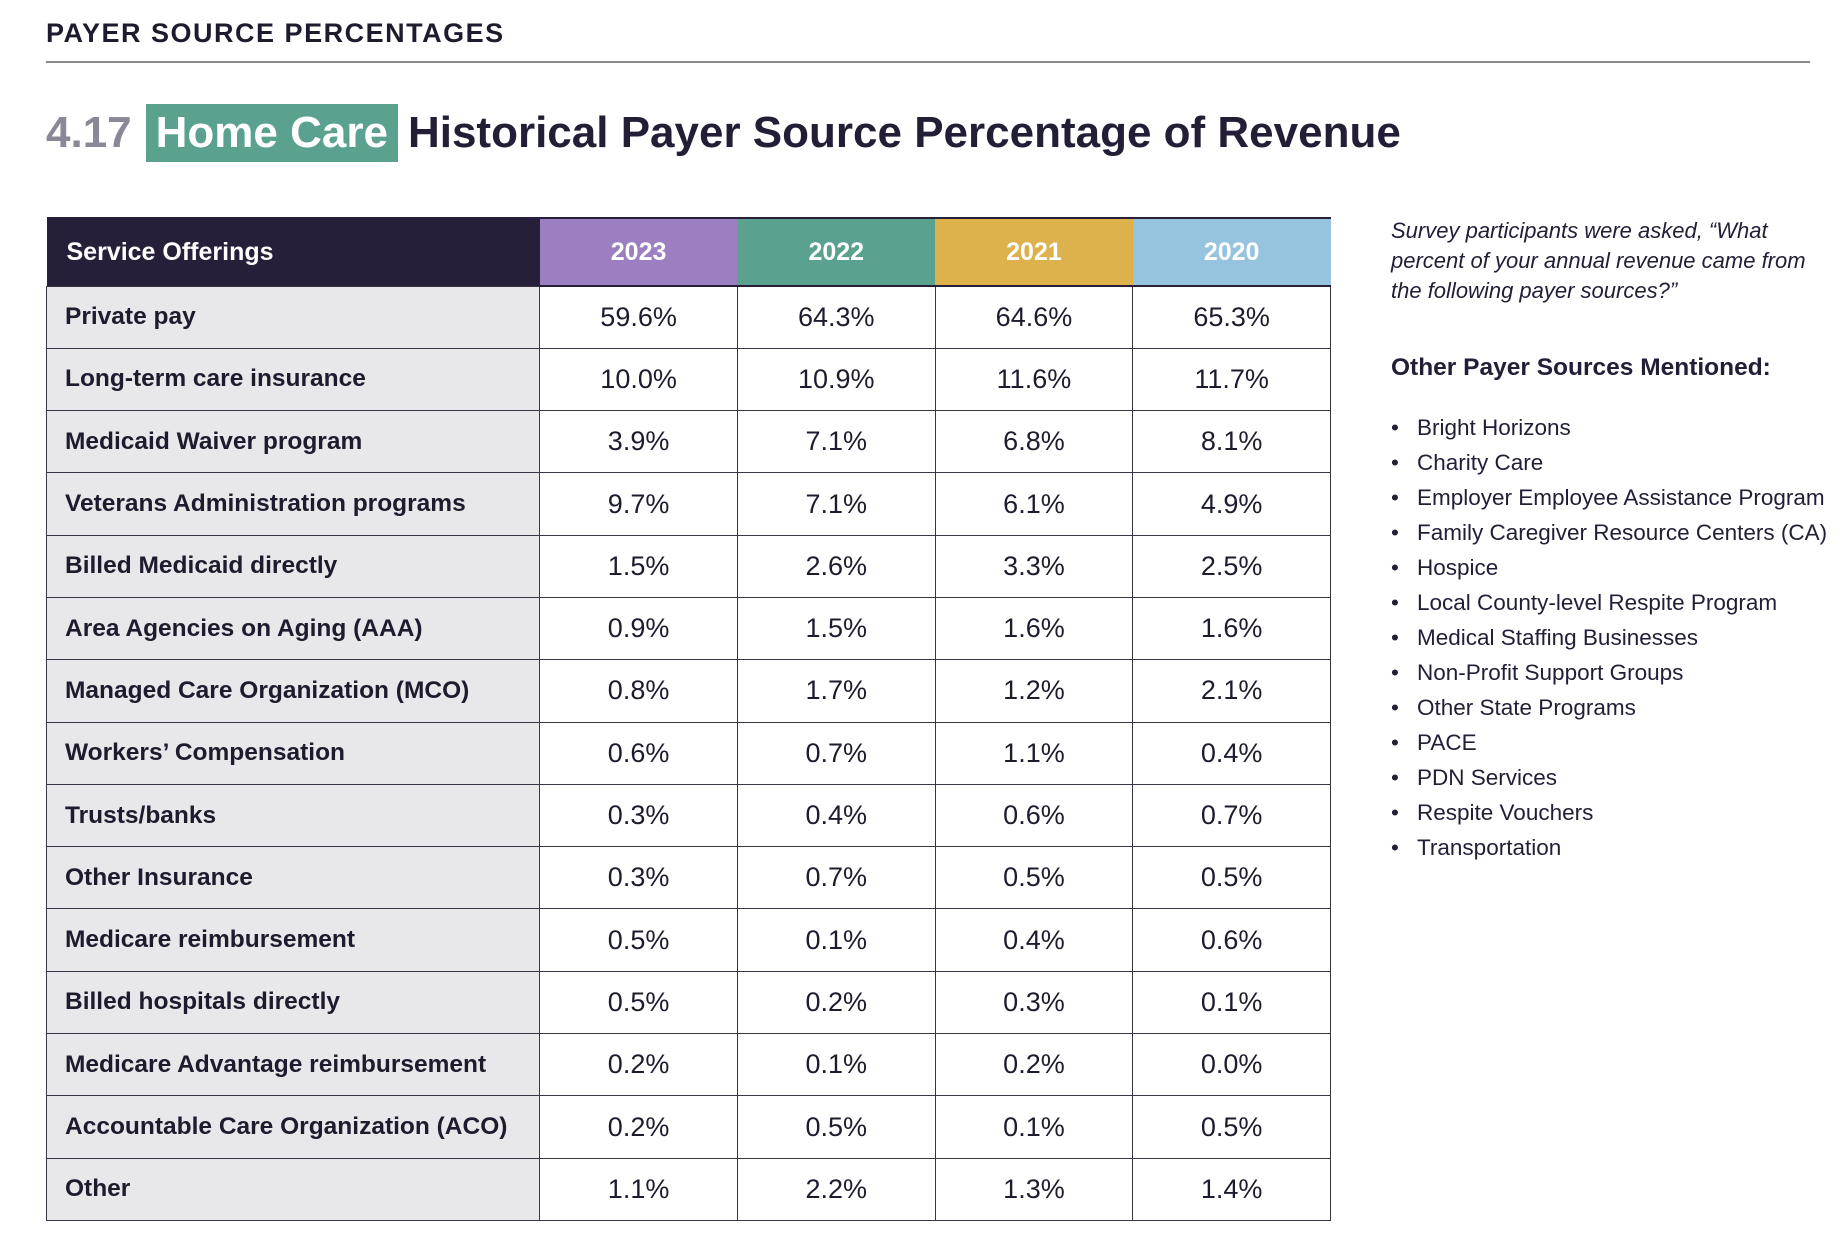 The width and height of the screenshot is (1848, 1254). What do you see at coordinates (293, 442) in the screenshot?
I see `row-label: Medicaid Waiver program` at bounding box center [293, 442].